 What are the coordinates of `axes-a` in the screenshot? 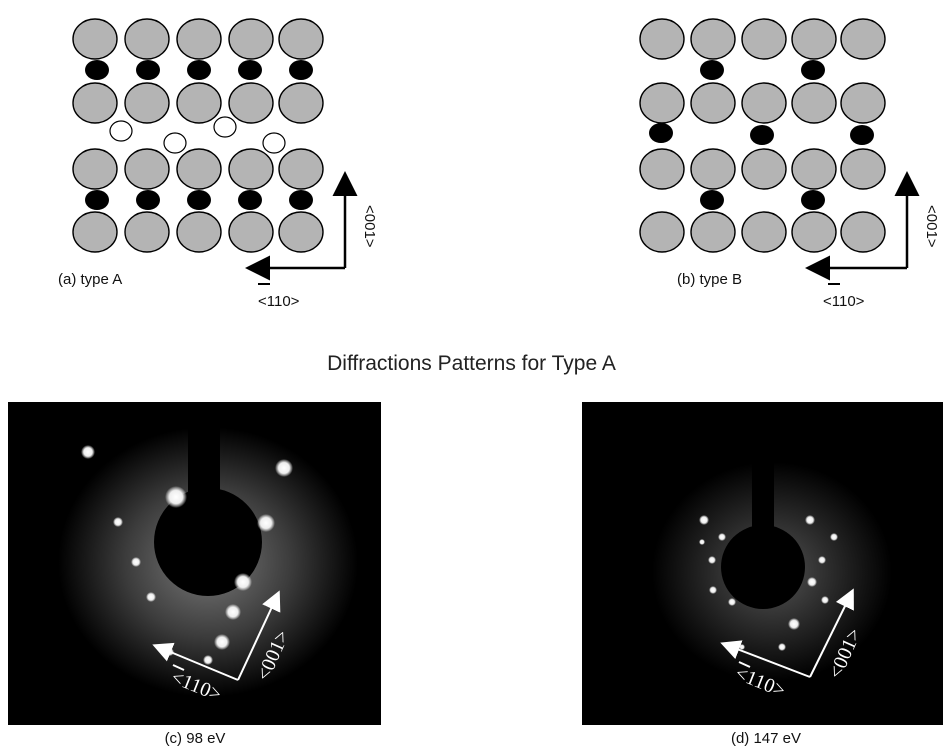 It's located at (301, 228).